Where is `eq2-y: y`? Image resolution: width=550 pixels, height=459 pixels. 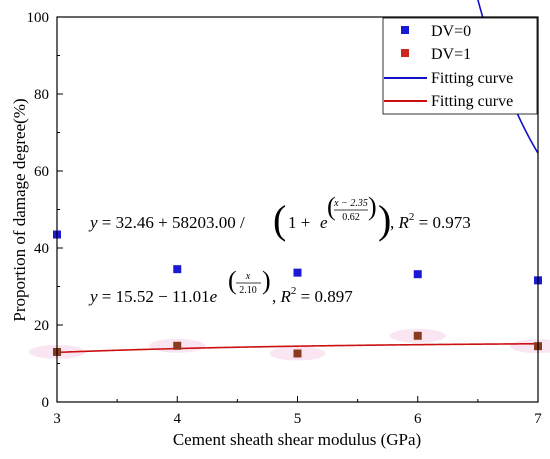 eq2-y: y is located at coordinates (93, 296).